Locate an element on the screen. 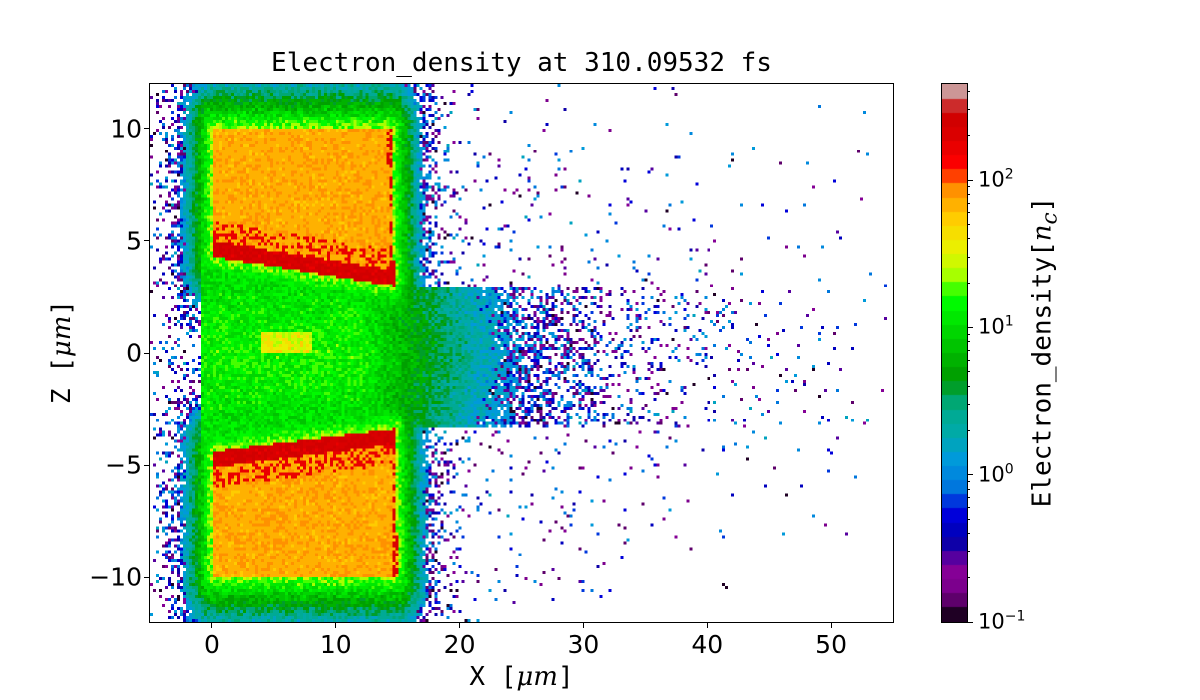  x-axis-label-unit: μm is located at coordinates (537, 677).